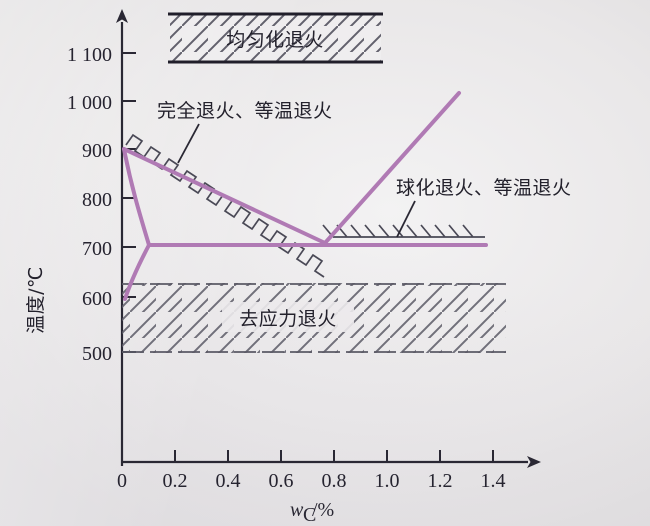 Image resolution: width=650 pixels, height=526 pixels. What do you see at coordinates (188, 143) in the screenshot?
I see `leader-line-full-annealing` at bounding box center [188, 143].